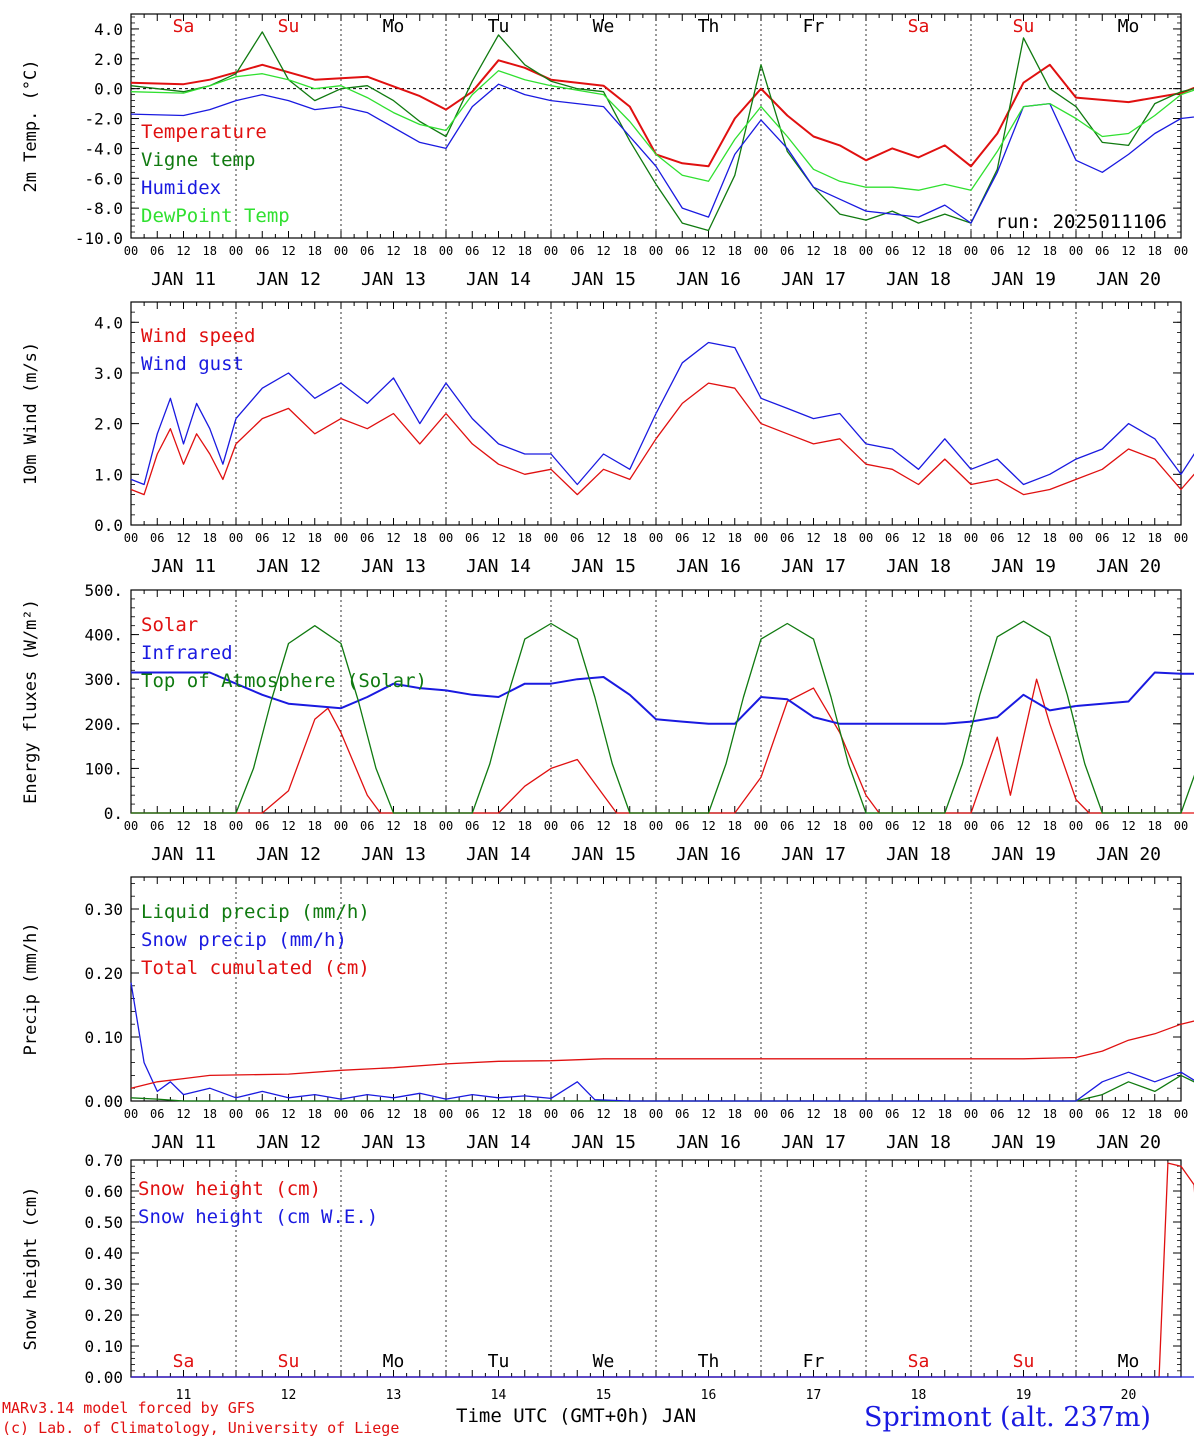 Image resolution: width=1194 pixels, height=1440 pixels. What do you see at coordinates (1023, 1142) in the screenshot?
I see `date-label: JAN 19` at bounding box center [1023, 1142].